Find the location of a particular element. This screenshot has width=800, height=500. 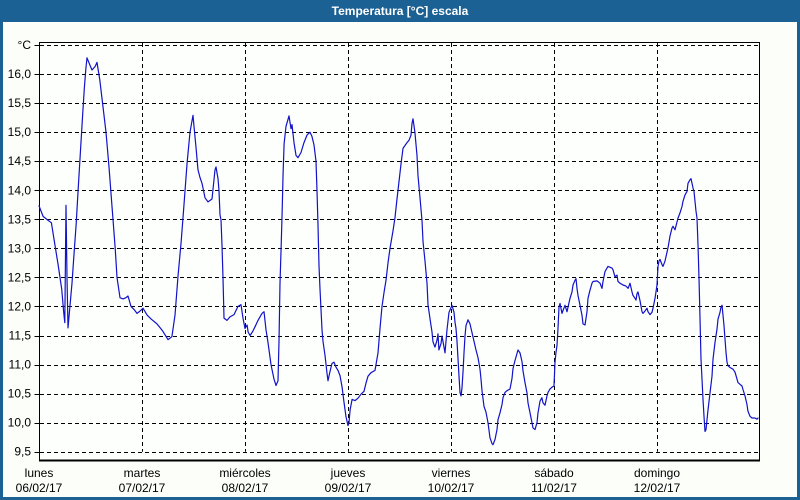

y-tick-label: 13,5 is located at coordinates (20, 219).